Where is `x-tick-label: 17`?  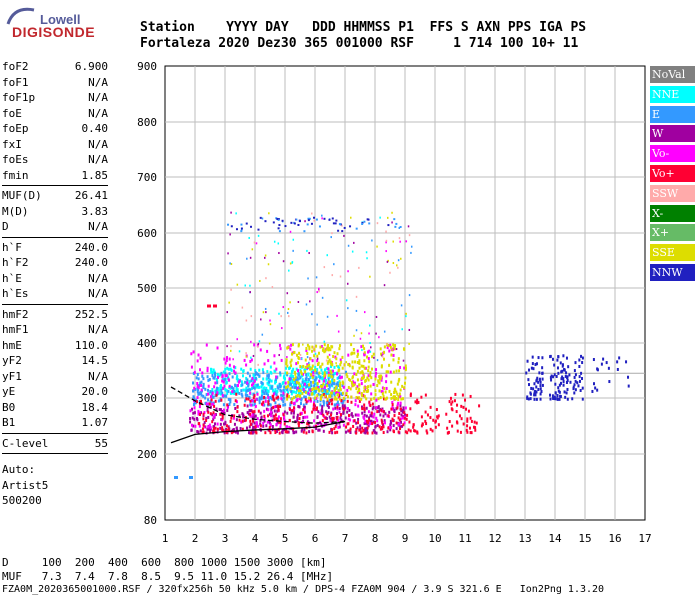 x-tick-label: 17 is located at coordinates (644, 538).